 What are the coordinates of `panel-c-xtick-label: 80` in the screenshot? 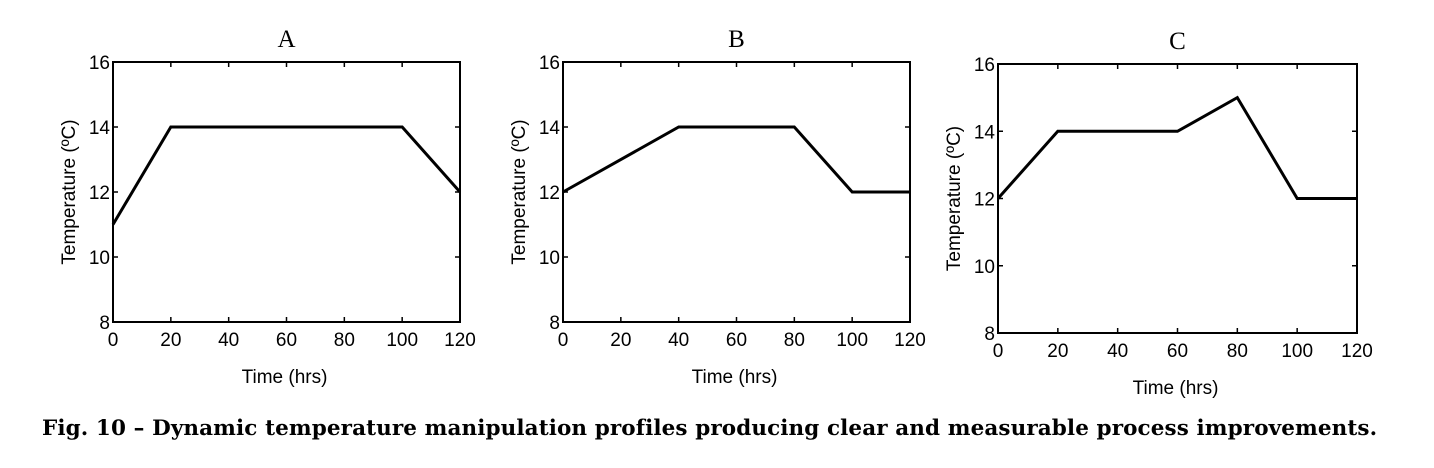 It's located at (1237, 351).